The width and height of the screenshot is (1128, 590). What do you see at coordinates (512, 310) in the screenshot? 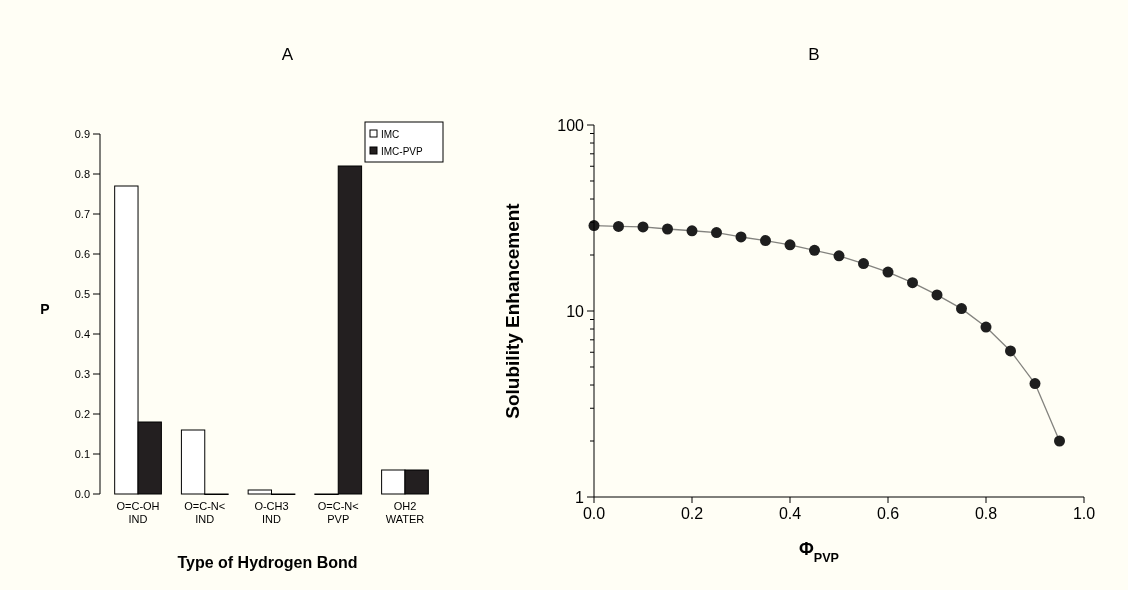
I see `y-axis-title: Solubility Enhancement` at bounding box center [512, 310].